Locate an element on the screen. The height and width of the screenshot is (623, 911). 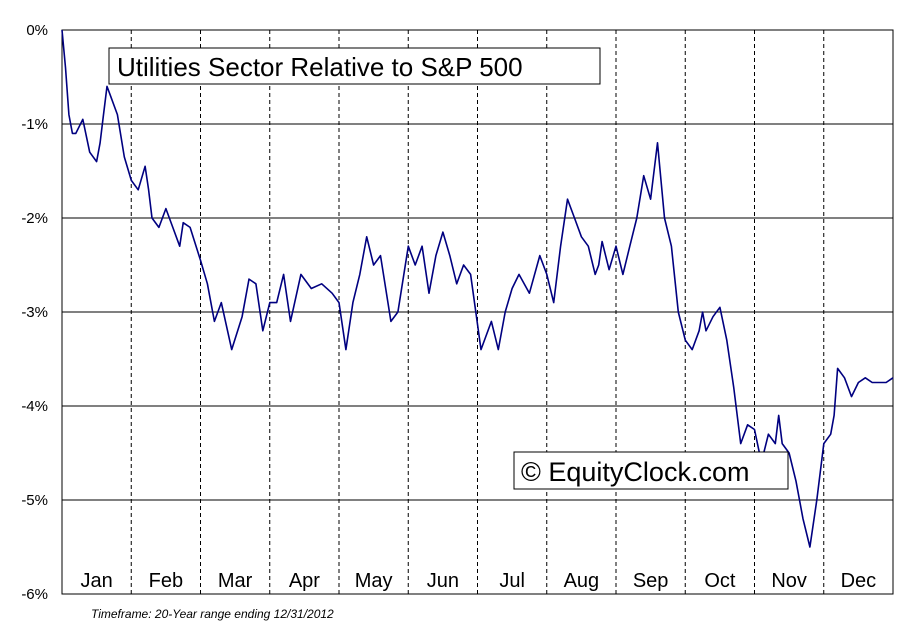
x-tick-label-mar: Mar is located at coordinates (235, 581).